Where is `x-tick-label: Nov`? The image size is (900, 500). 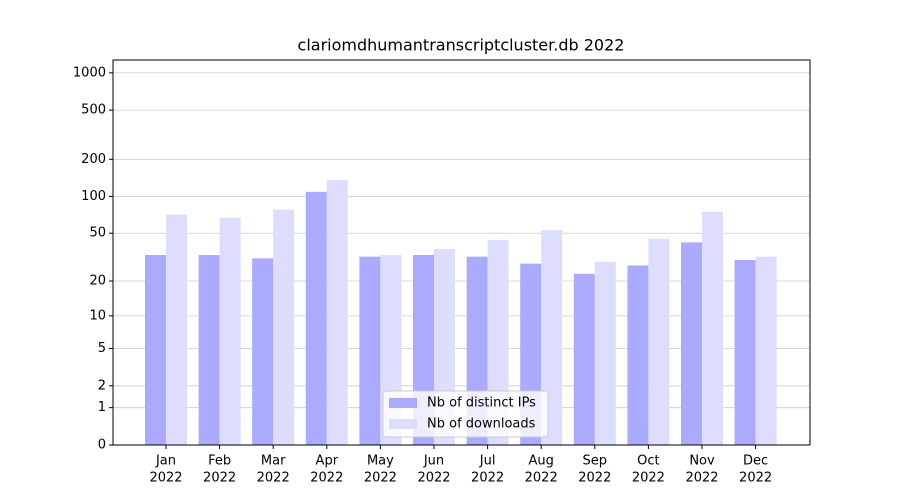 x-tick-label: Nov is located at coordinates (702, 461).